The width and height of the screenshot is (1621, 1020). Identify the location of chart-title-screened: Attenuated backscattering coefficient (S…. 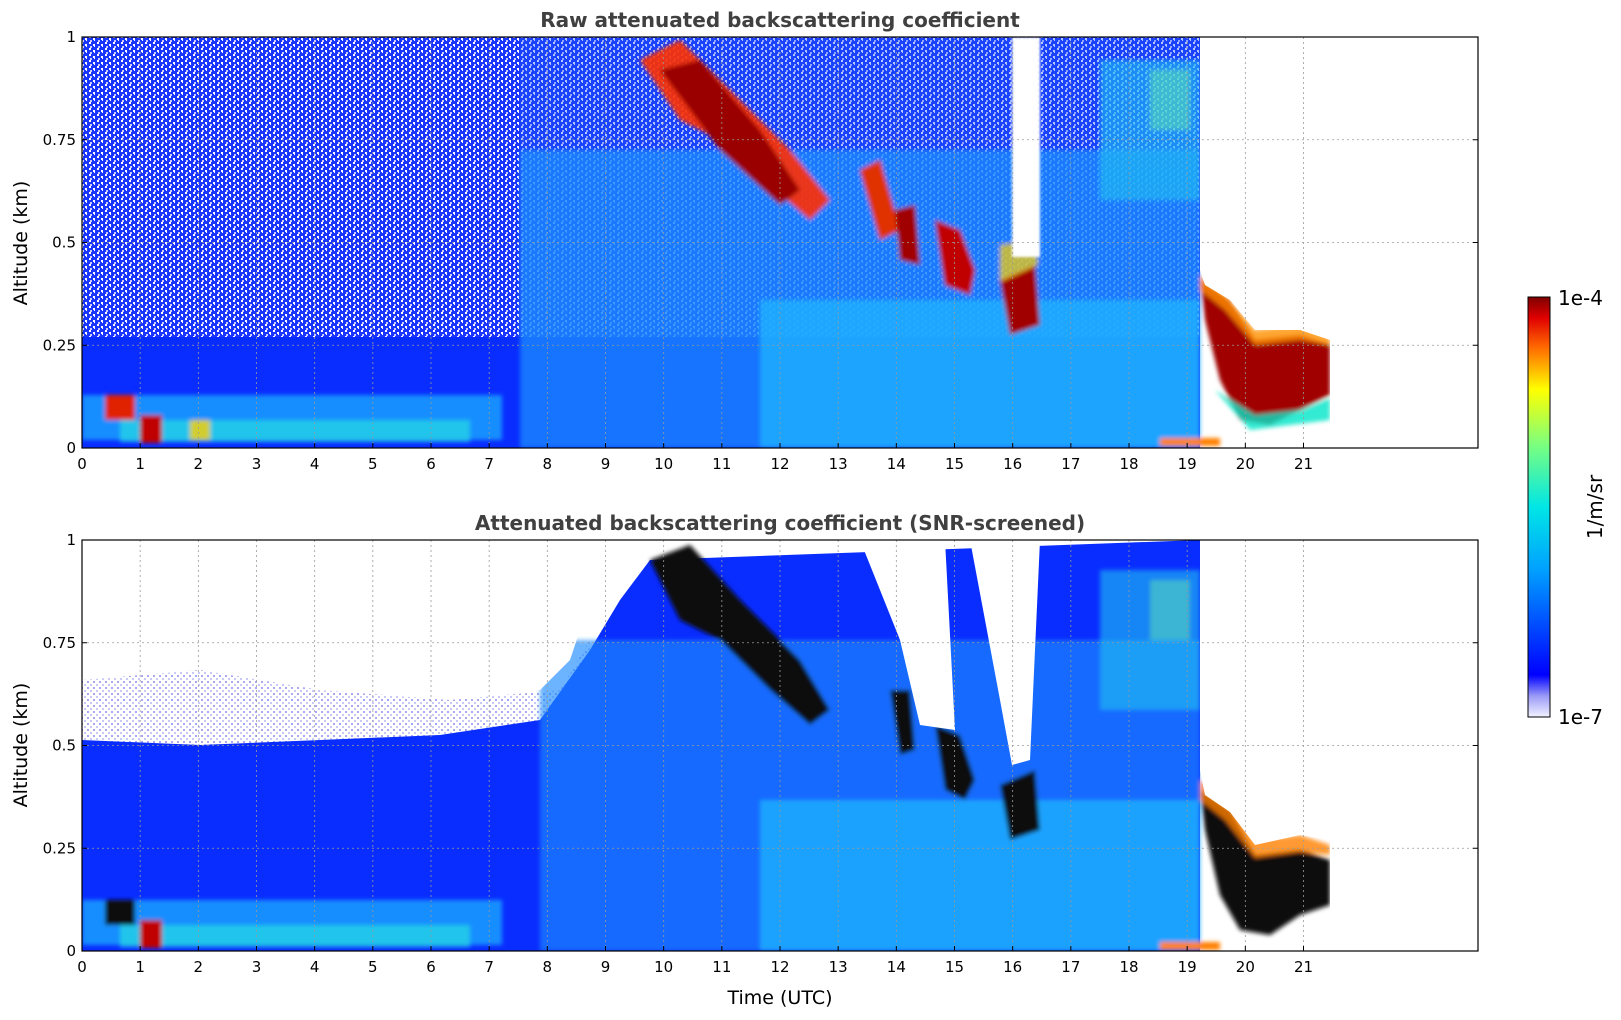
(780, 523).